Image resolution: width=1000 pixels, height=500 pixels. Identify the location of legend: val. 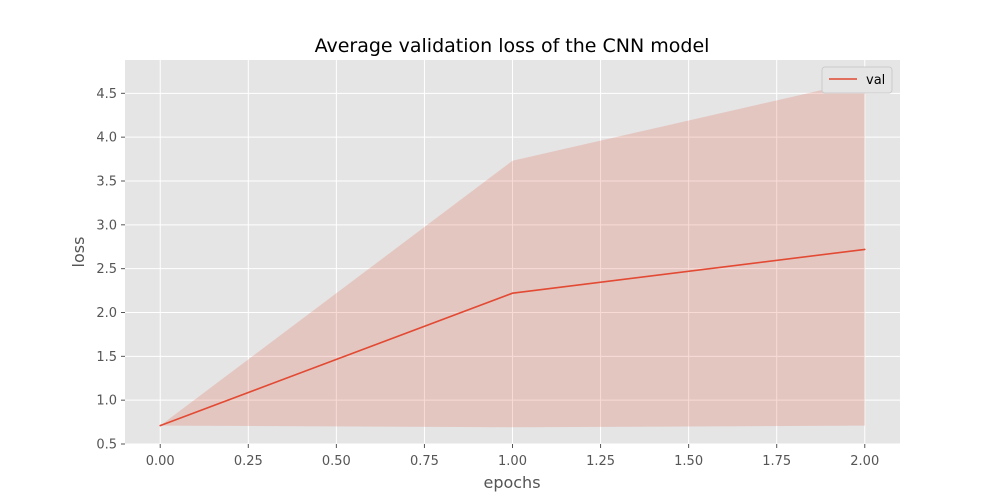
(857, 80).